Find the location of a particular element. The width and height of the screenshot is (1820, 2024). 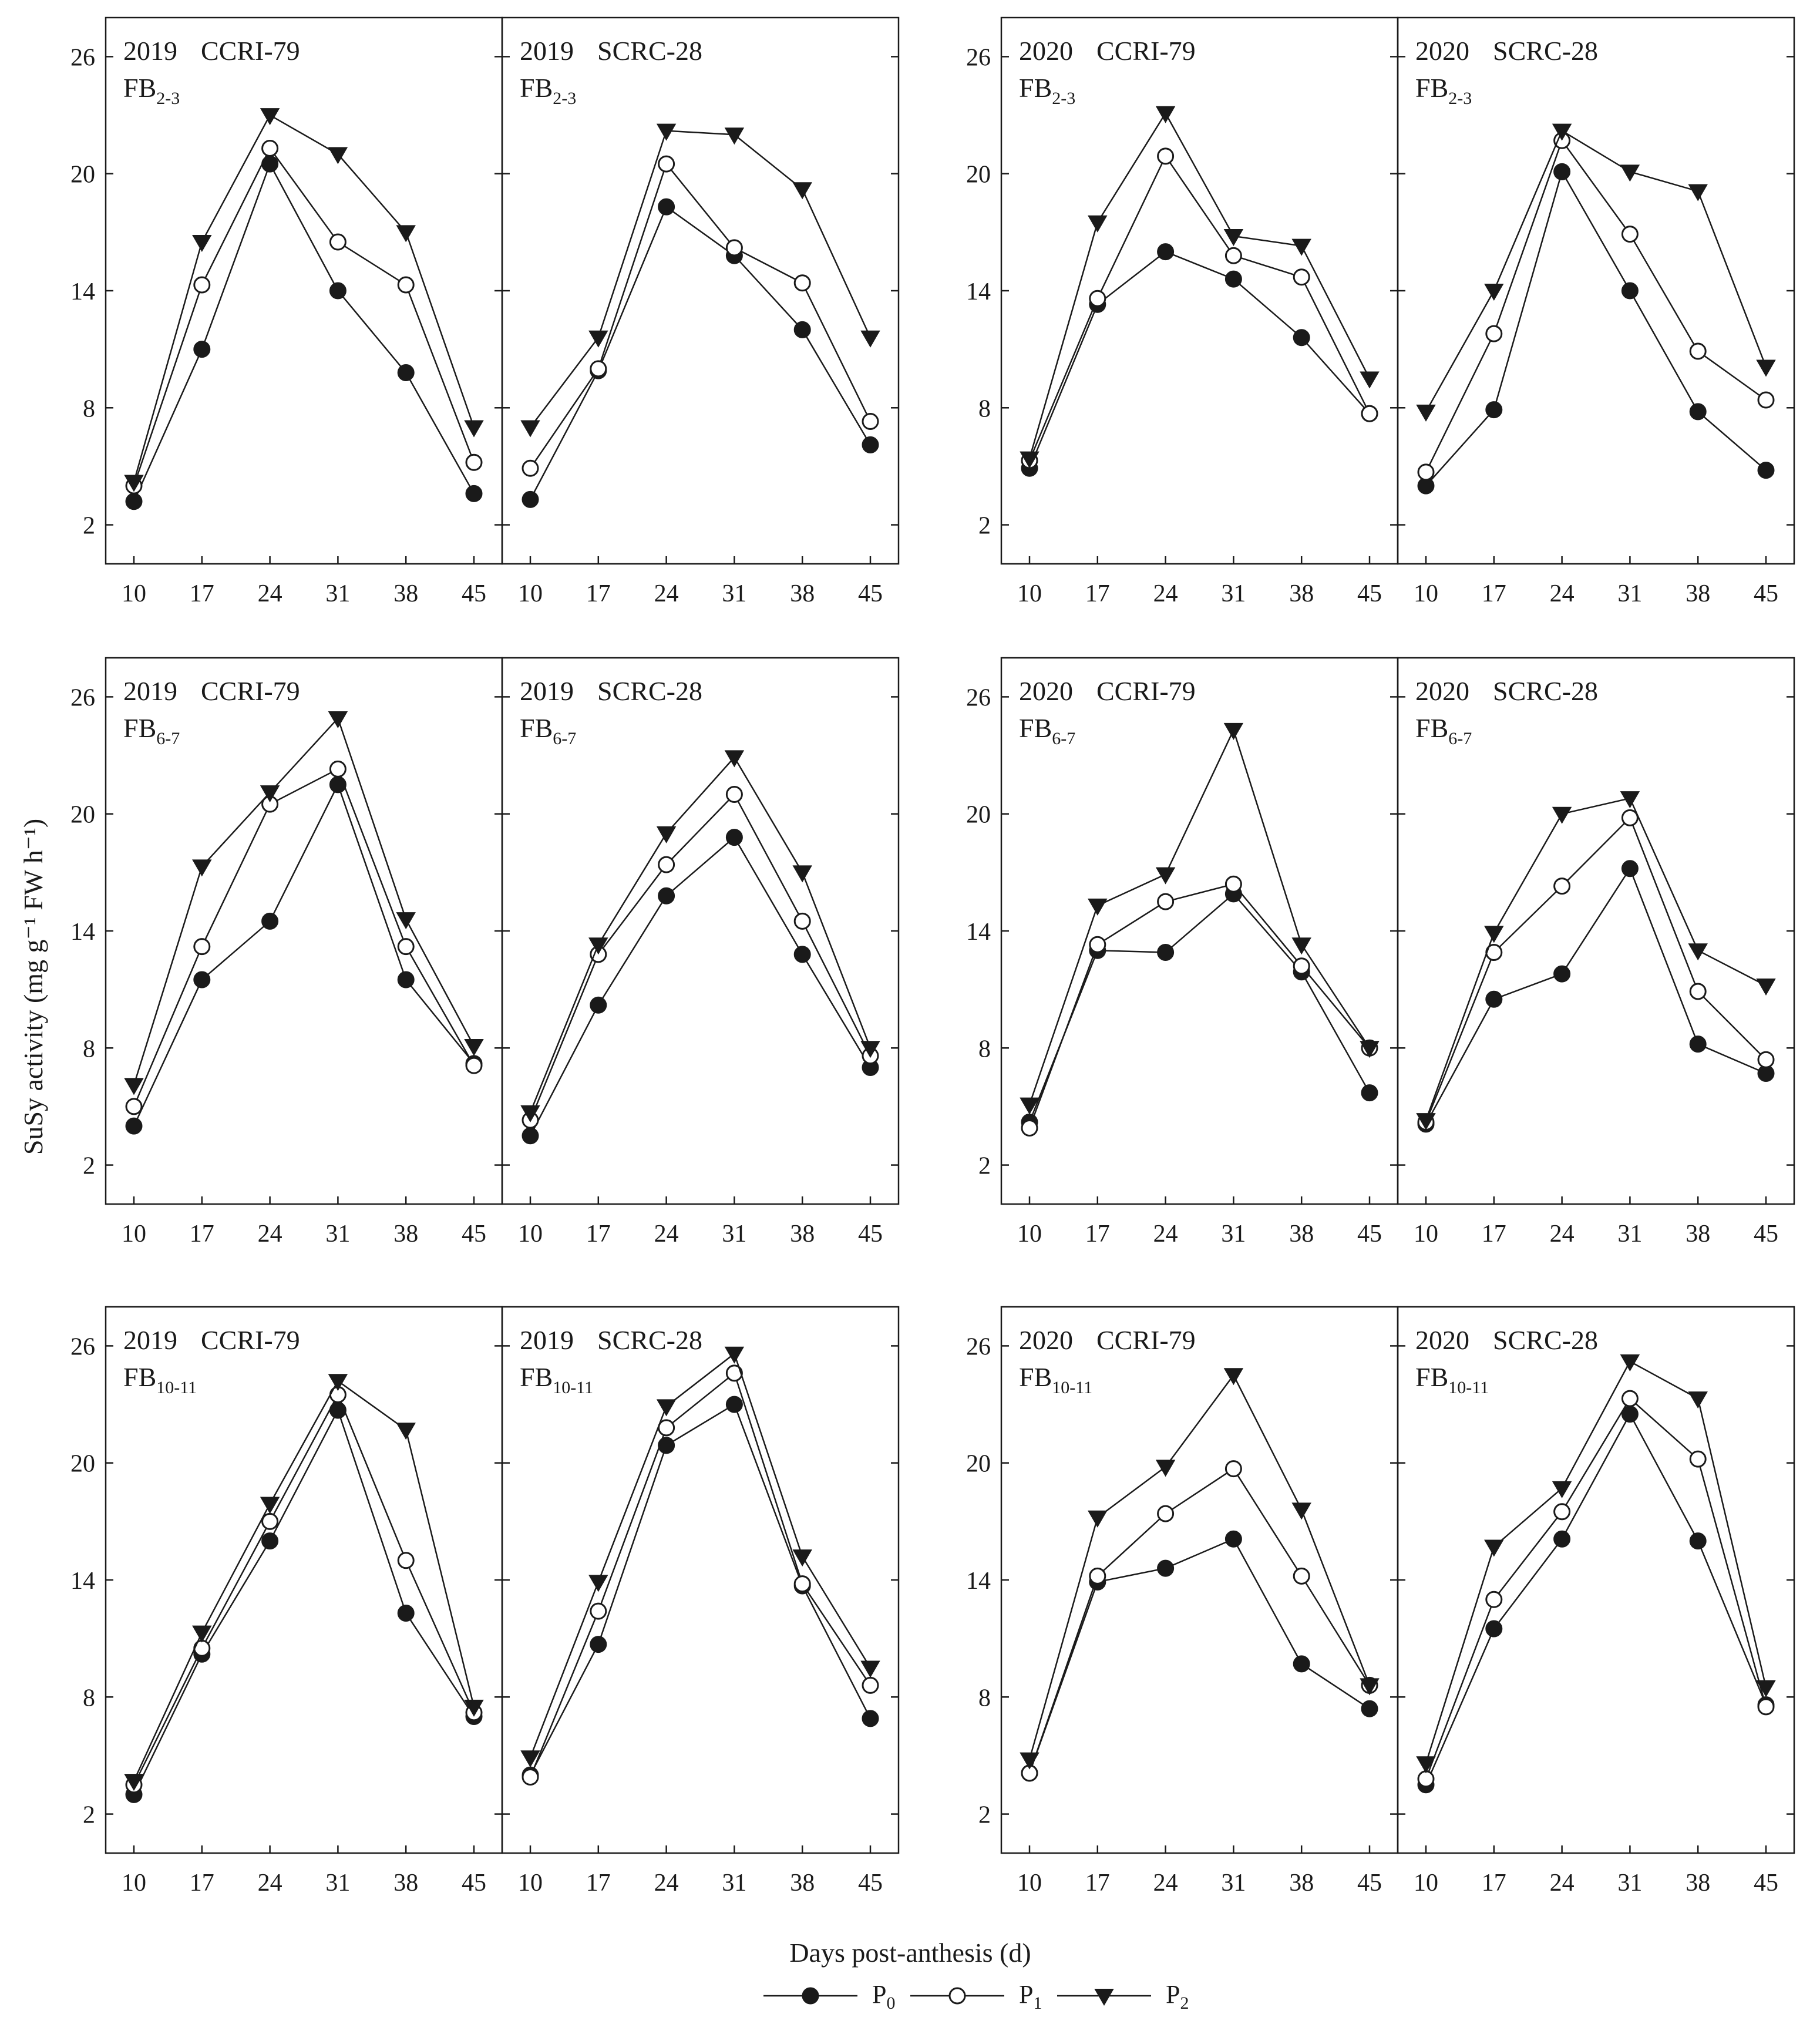

legend-label-sub: 1 is located at coordinates (1037, 2003).